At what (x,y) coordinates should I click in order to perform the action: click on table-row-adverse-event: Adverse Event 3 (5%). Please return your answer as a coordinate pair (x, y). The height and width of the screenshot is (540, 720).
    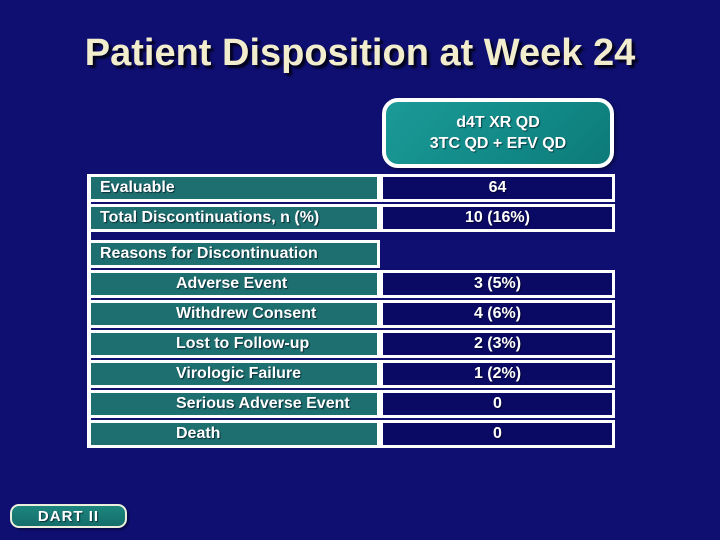
    Looking at the image, I should click on (351, 284).